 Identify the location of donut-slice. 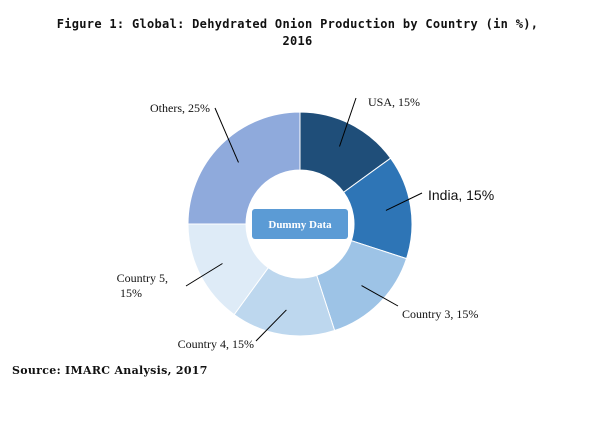
(244, 168).